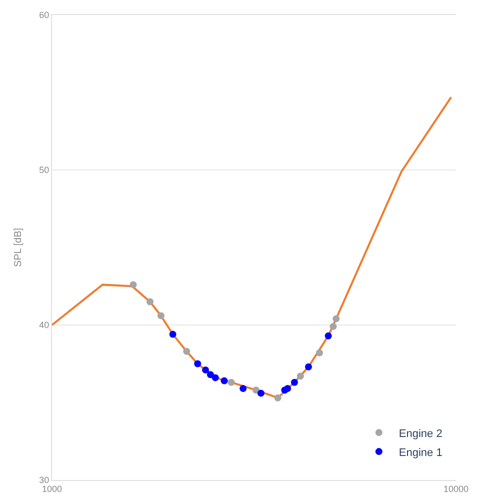 Image resolution: width=479 pixels, height=504 pixels. What do you see at coordinates (44, 325) in the screenshot?
I see `y-tick-label: 40` at bounding box center [44, 325].